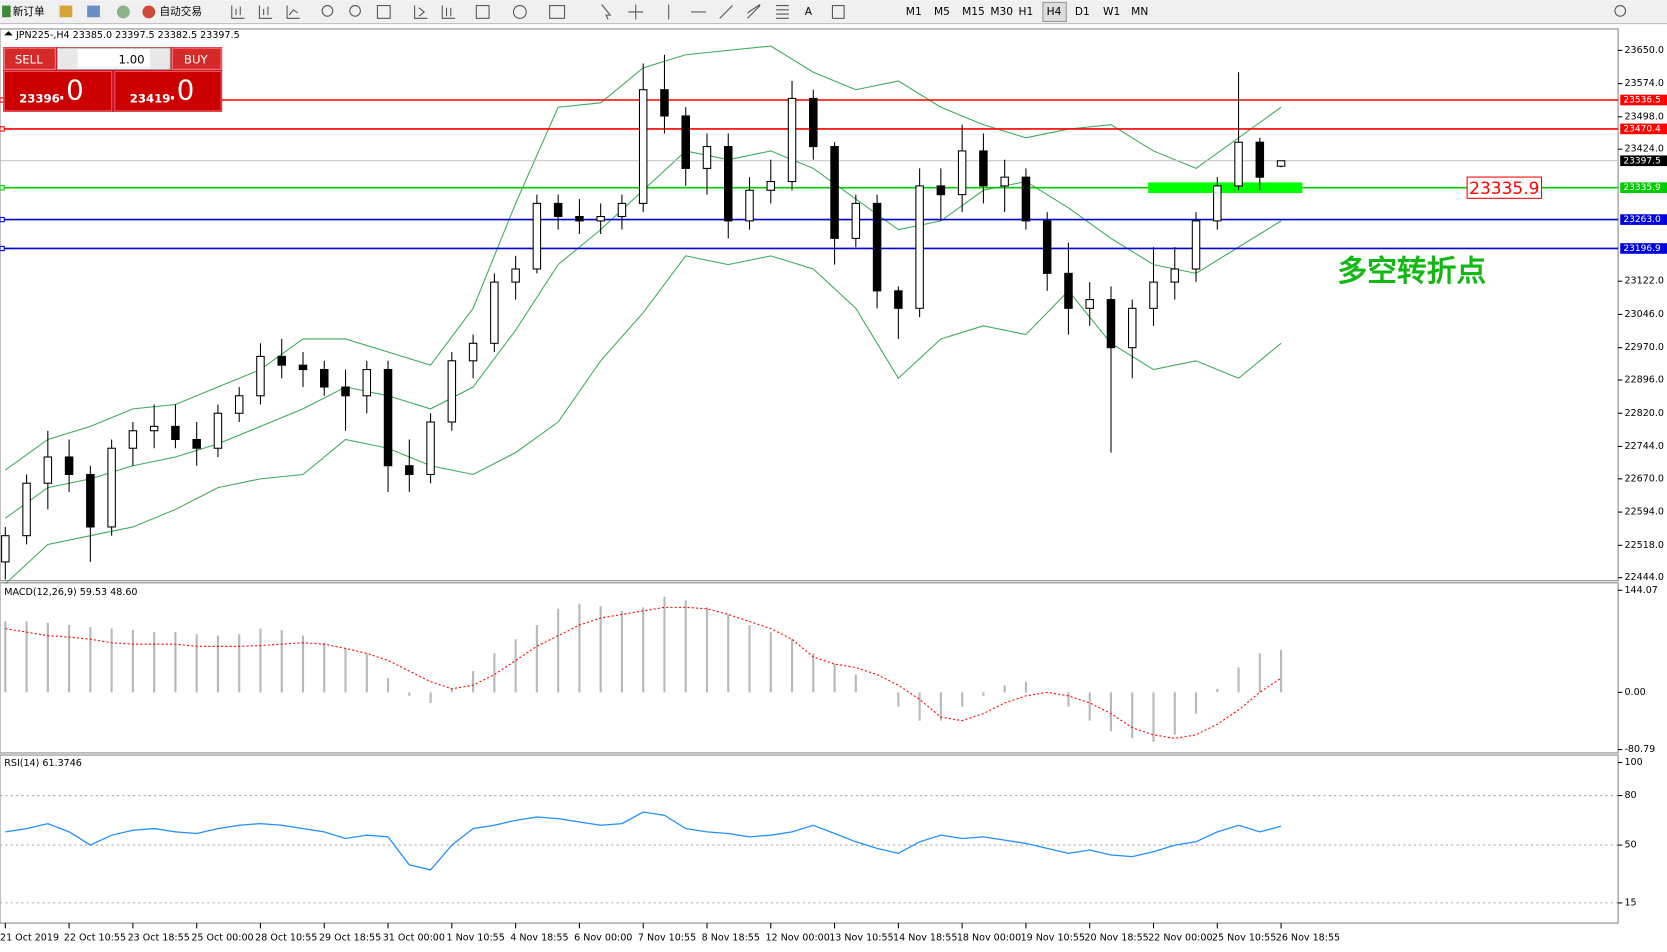 The image size is (1667, 952). Describe the element at coordinates (726, 12) in the screenshot. I see `trendline-tool` at that location.